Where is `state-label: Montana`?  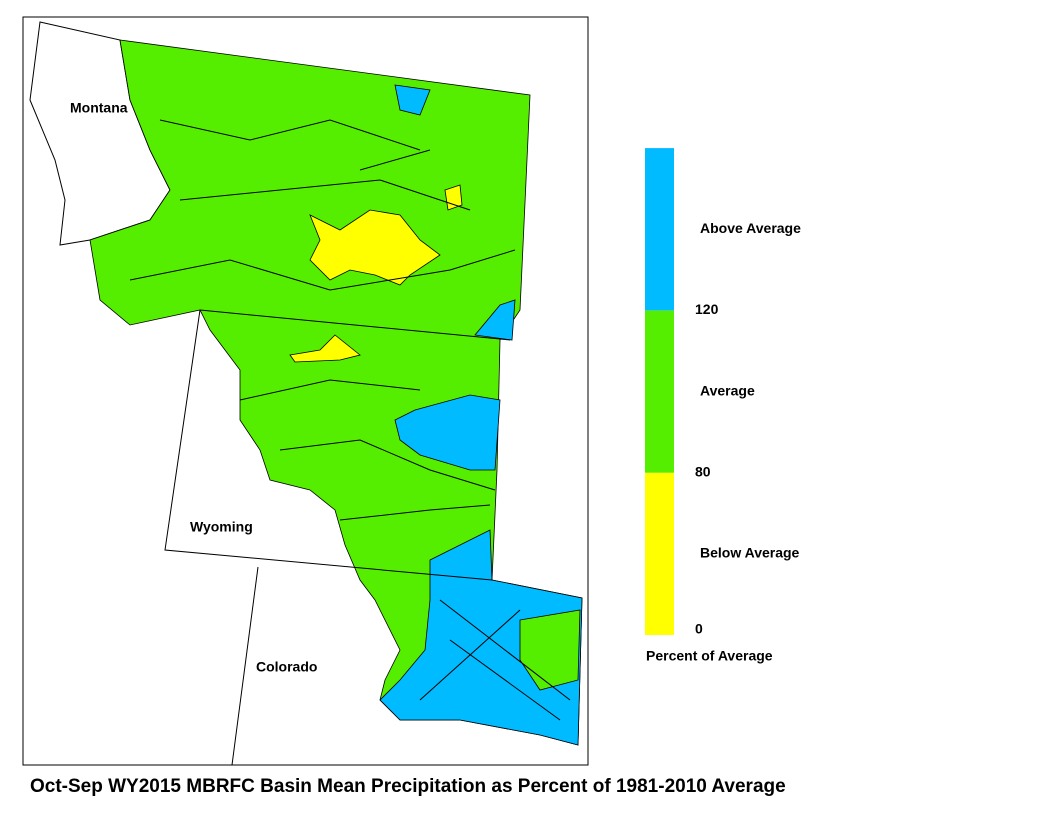 state-label: Montana is located at coordinates (99, 108).